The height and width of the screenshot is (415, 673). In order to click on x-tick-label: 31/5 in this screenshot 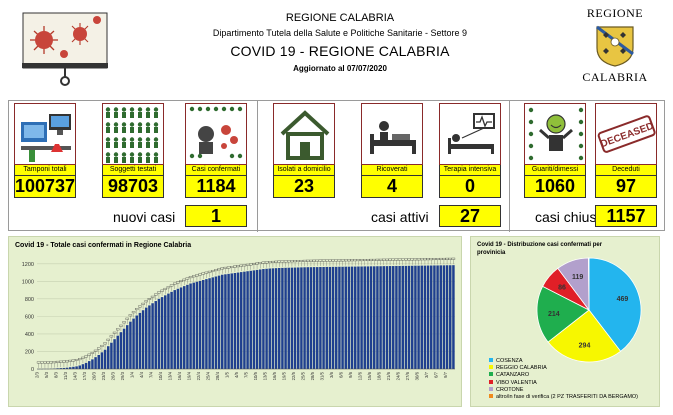, I will do `click(322, 375)`.